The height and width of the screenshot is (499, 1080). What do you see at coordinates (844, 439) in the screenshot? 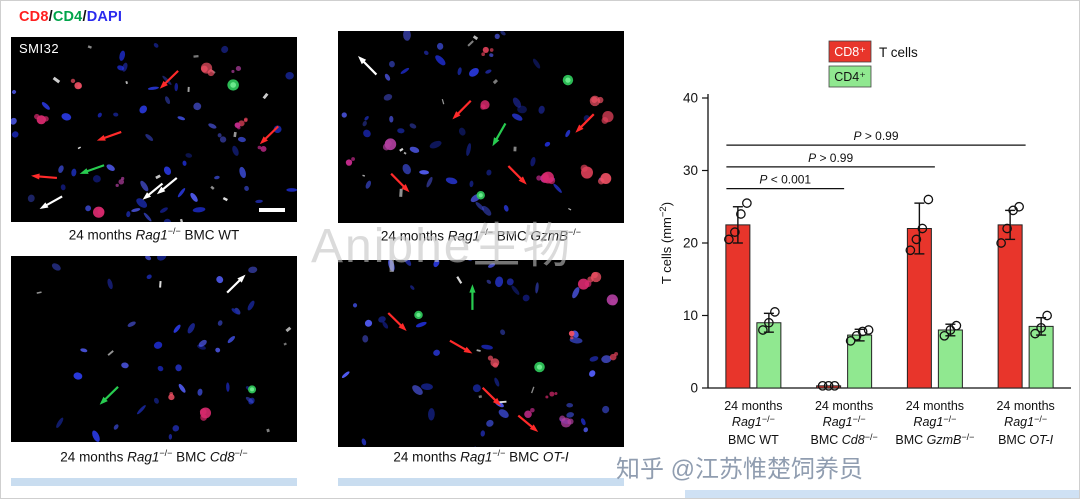
I see `x-label-line3: BMC Cd8−/−` at bounding box center [844, 439].